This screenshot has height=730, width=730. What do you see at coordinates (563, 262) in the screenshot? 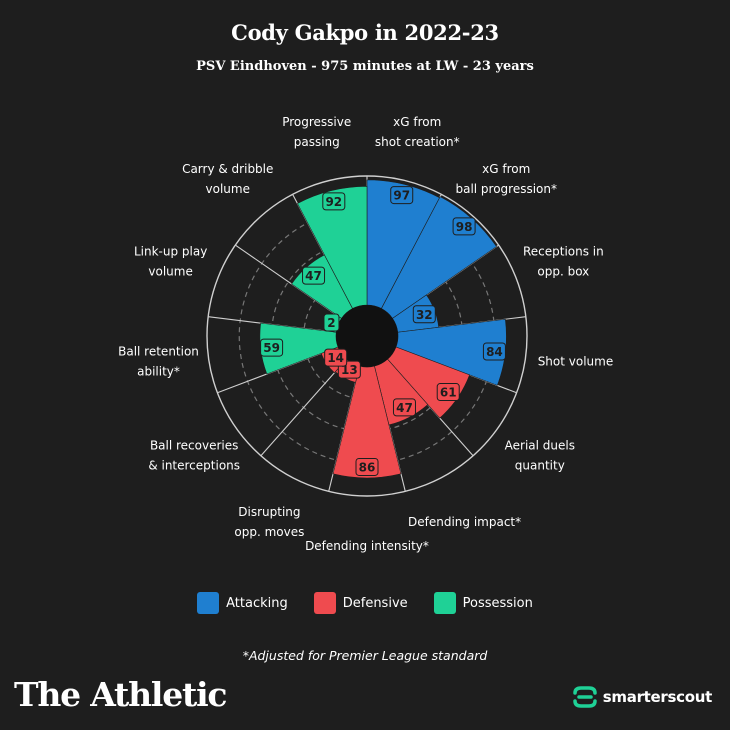
I see `category-label-3: Receptions in opp. box` at bounding box center [563, 262].